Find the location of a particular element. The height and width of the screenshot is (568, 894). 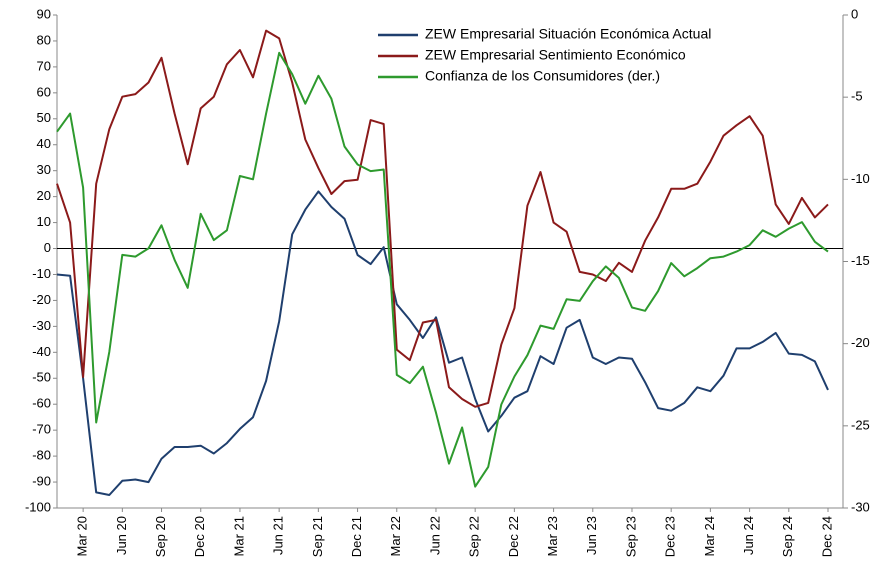

x-tick-label: Jun 20 is located at coordinates (121, 535).